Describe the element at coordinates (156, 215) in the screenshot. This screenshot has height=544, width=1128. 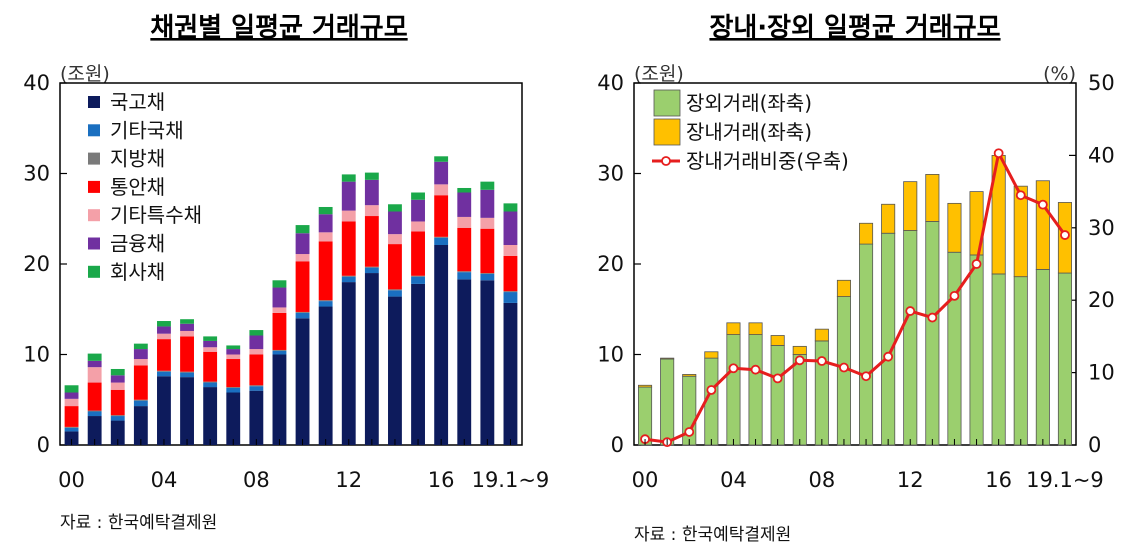
I see `legend-label: 기타특수채` at that location.